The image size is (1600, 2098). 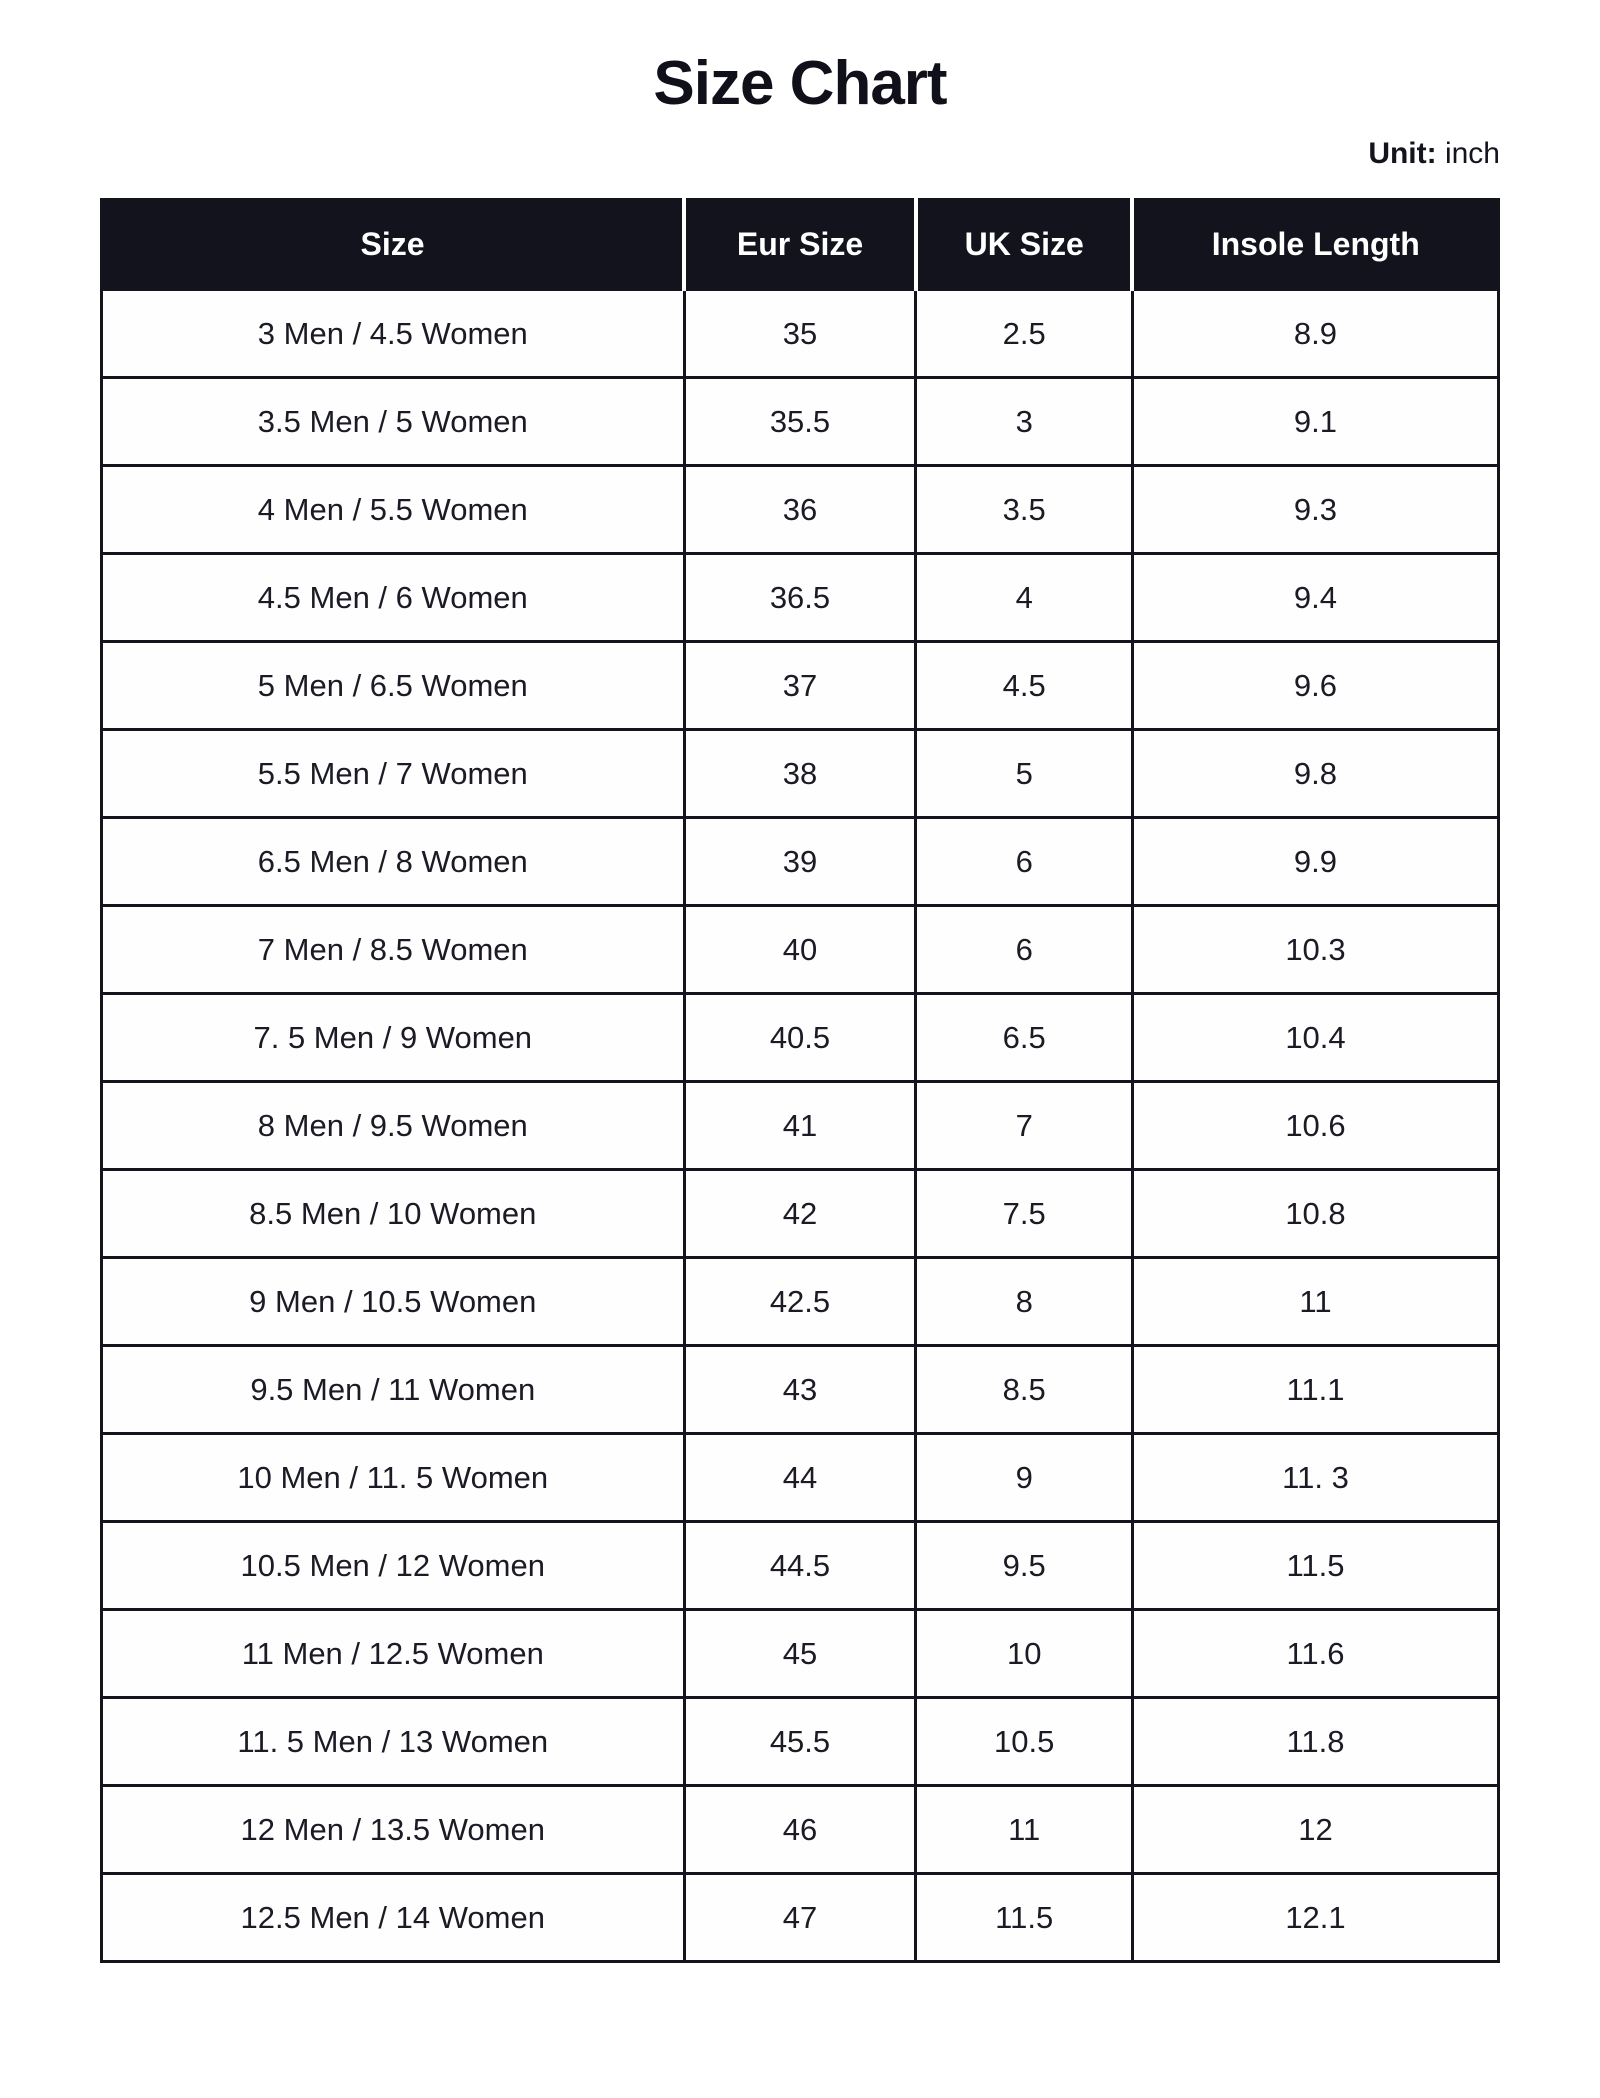 What do you see at coordinates (1315, 950) in the screenshot?
I see `insole-length-cell: 10.3` at bounding box center [1315, 950].